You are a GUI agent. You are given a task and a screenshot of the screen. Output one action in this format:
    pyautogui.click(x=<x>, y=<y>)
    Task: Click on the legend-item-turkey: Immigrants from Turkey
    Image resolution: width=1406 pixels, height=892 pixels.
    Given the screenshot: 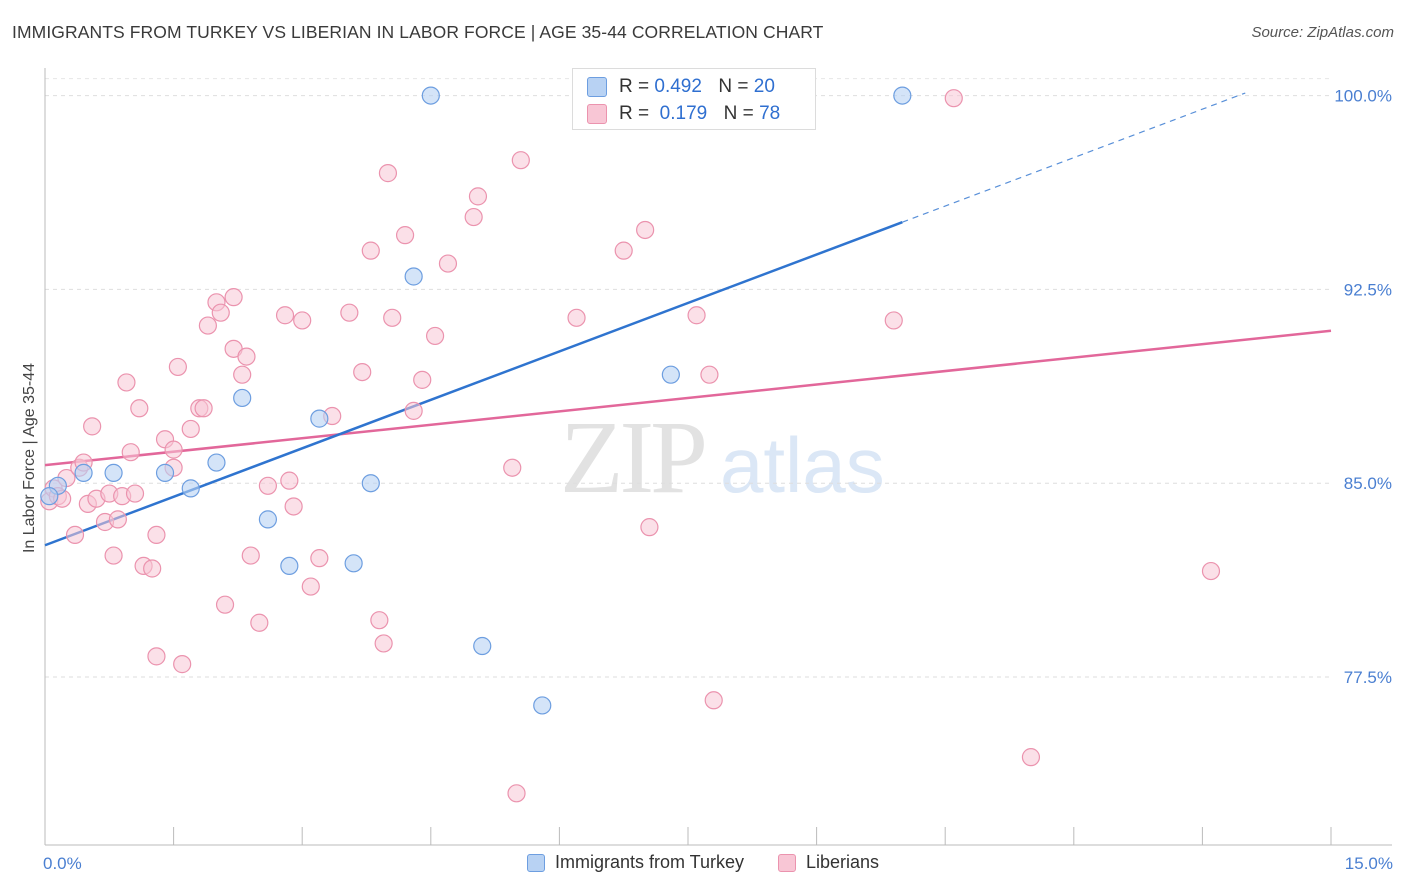 What is the action you would take?
    pyautogui.click(x=635, y=862)
    